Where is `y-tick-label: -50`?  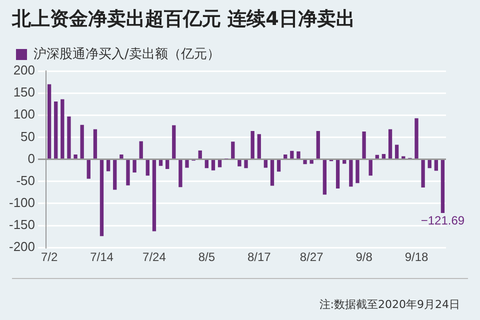 y-tick-label: -50 is located at coordinates (26, 180).